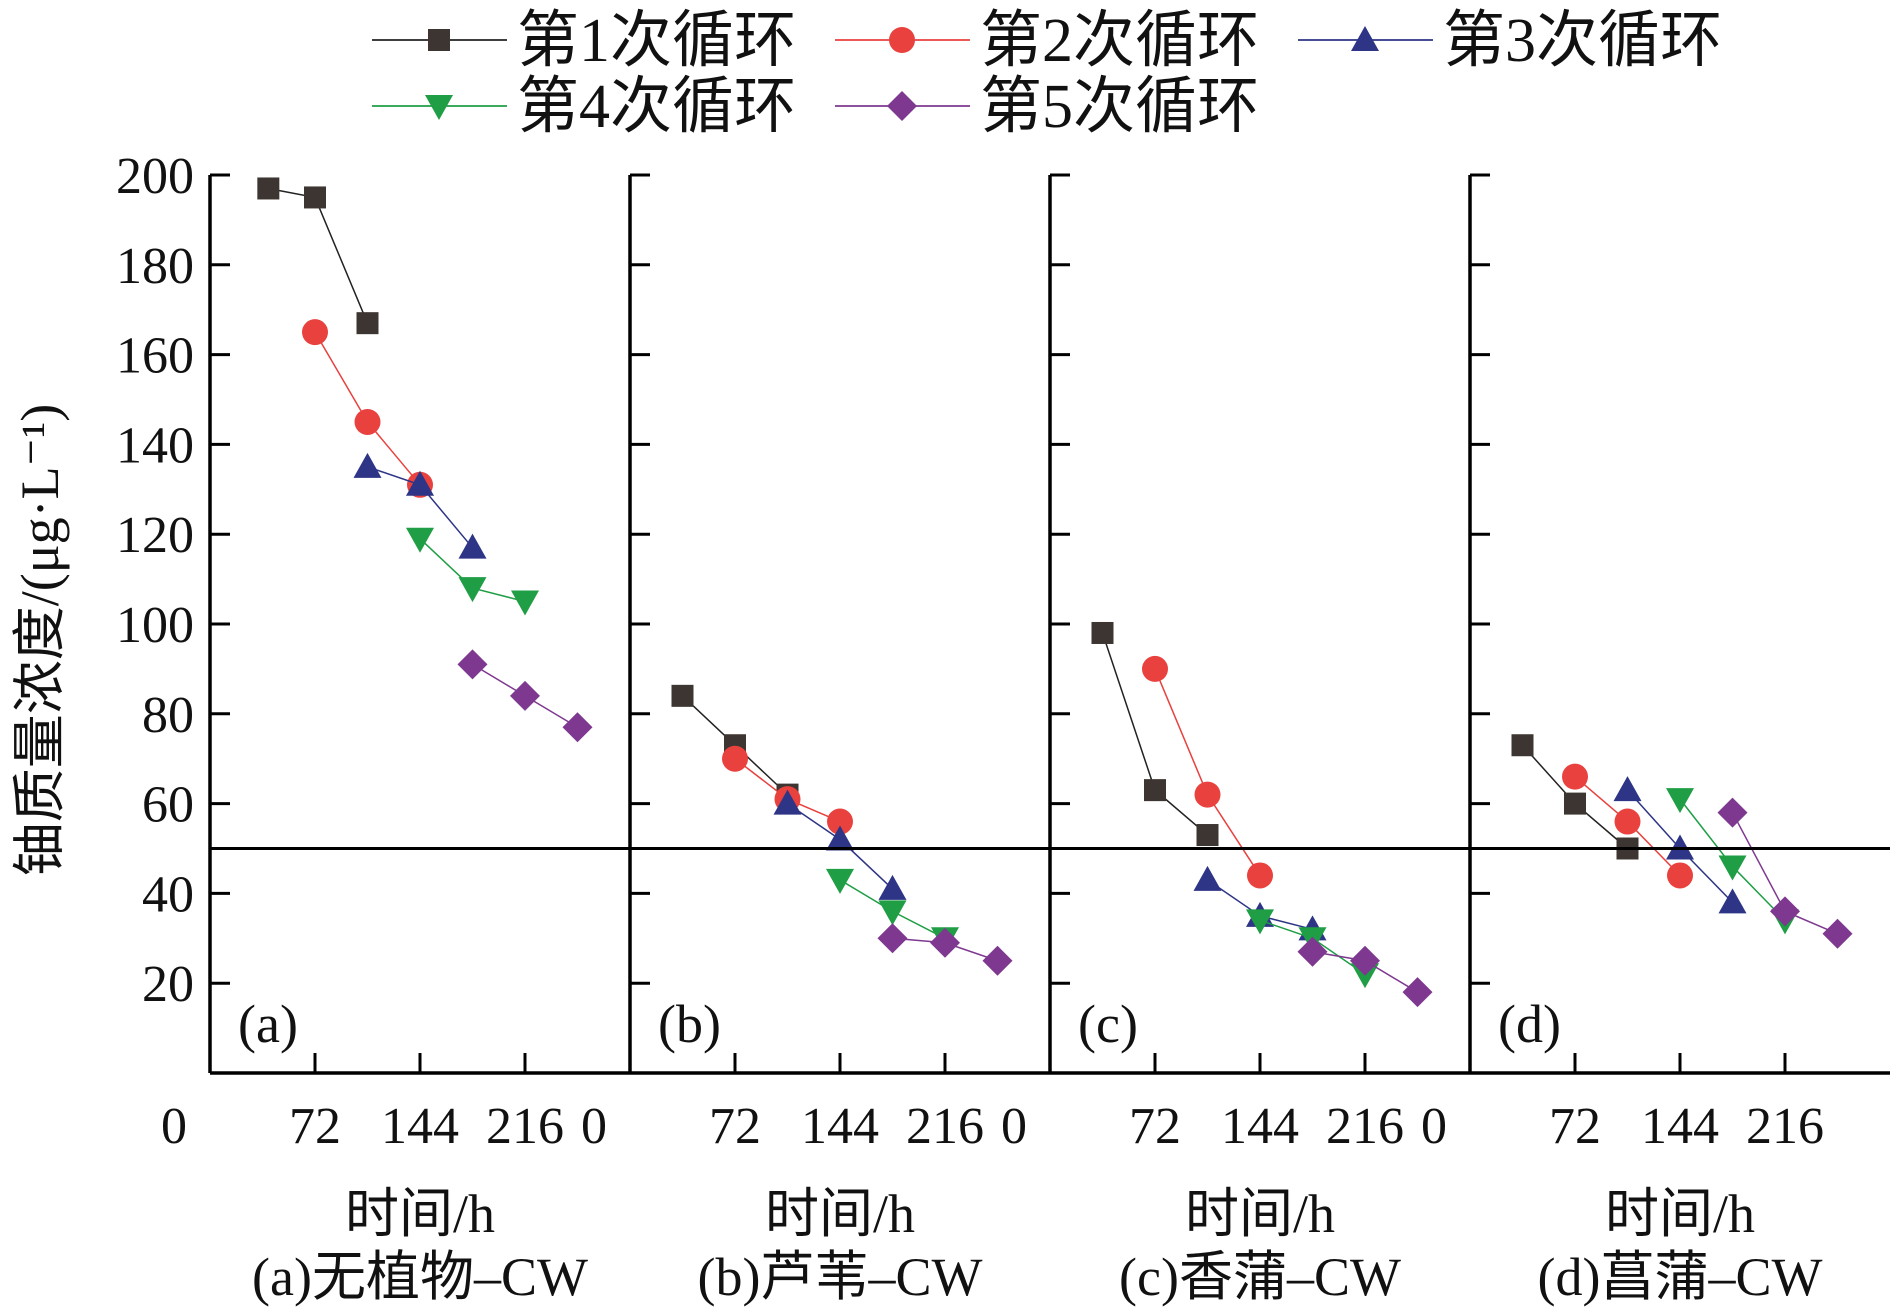  Describe the element at coordinates (155, 266) in the screenshot. I see `y-tick-label: 180` at that location.